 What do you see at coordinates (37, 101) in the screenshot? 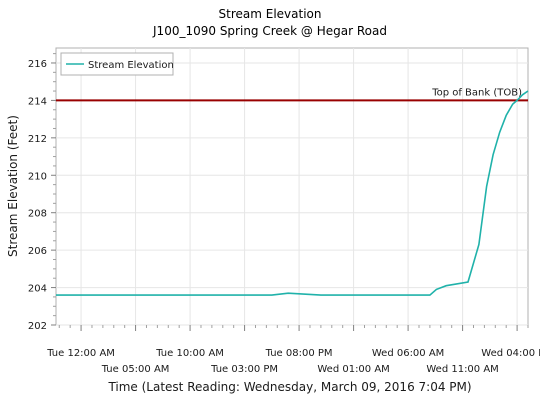
I see `y-tick-label: 214` at bounding box center [37, 101].